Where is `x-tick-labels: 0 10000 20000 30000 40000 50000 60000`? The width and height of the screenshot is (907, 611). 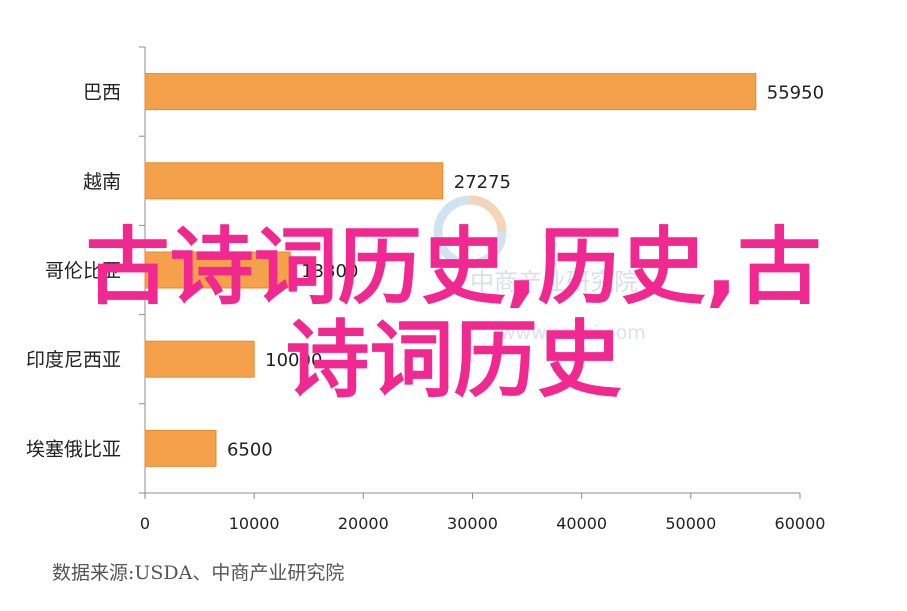
x-tick-labels: 0 10000 20000 30000 40000 50000 60000 is located at coordinates (483, 523).